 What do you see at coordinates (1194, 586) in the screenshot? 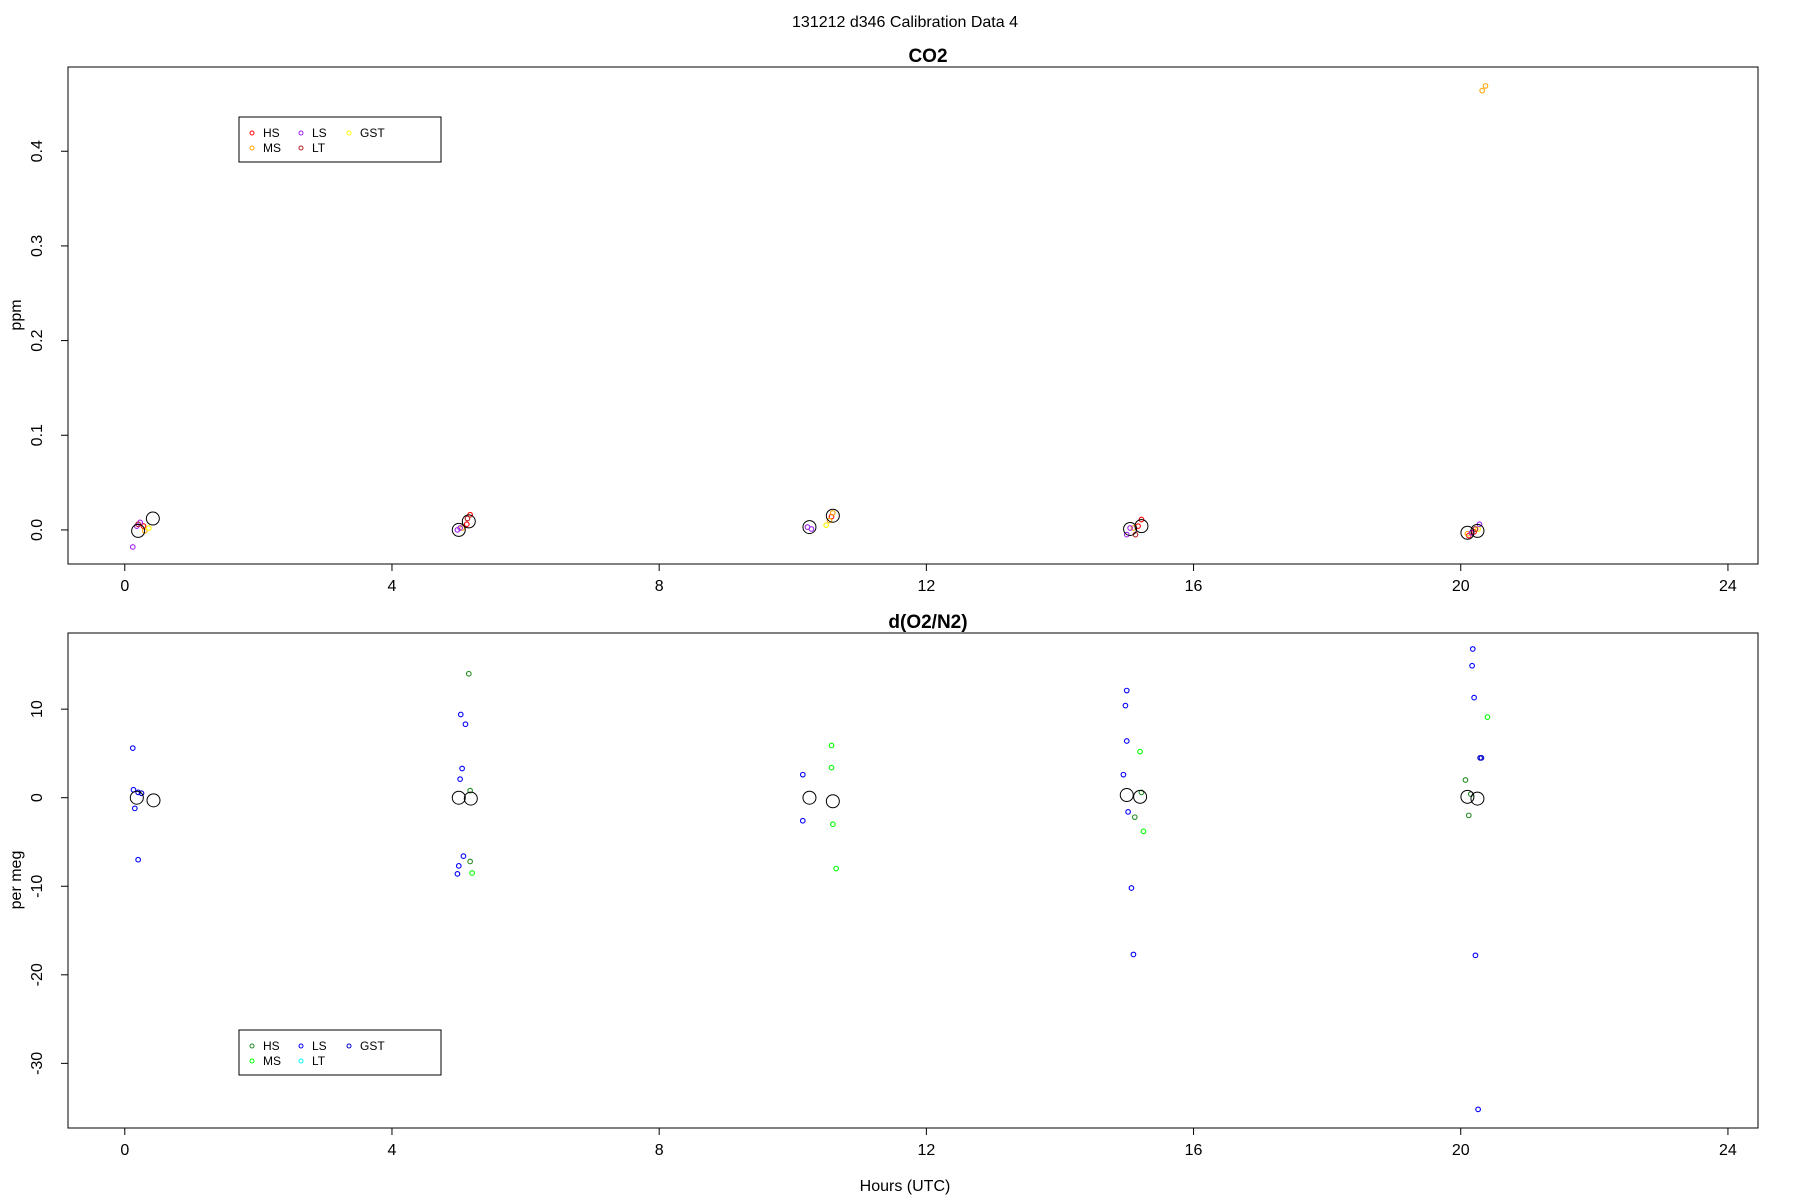
I see `co2-x-tick-label: 16` at bounding box center [1194, 586].